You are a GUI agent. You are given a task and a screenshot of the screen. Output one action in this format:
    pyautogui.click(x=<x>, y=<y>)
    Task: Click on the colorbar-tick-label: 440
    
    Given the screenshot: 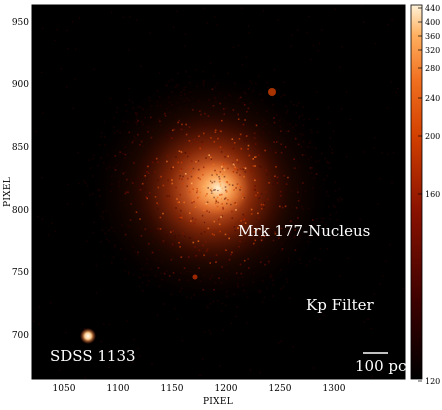 What is the action you would take?
    pyautogui.click(x=432, y=8)
    